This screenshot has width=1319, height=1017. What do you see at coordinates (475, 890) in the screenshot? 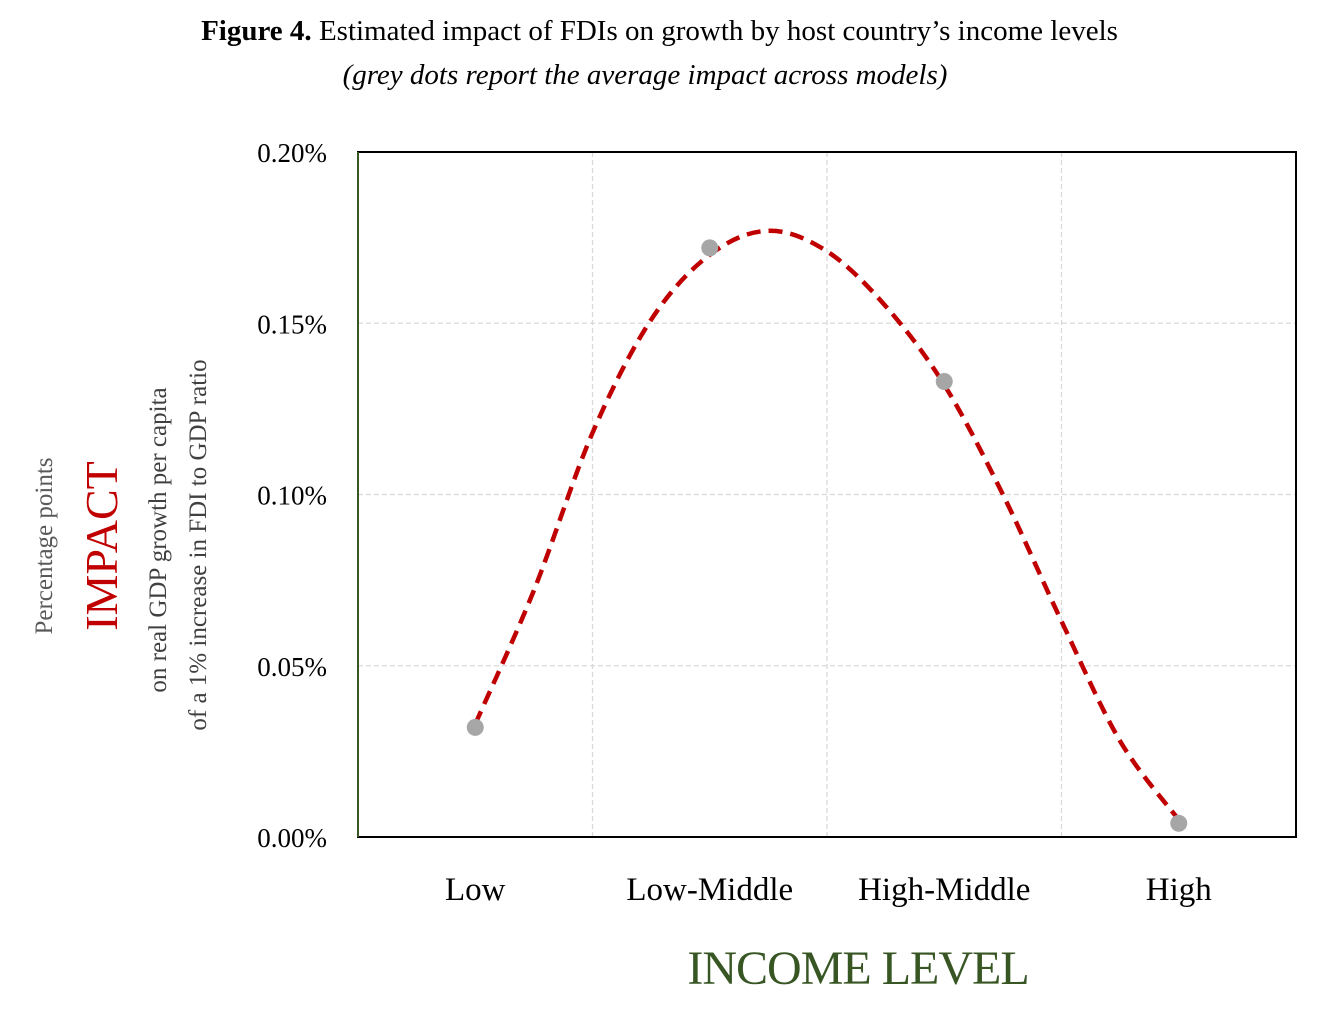
I see `x-category-label: Low` at bounding box center [475, 890].